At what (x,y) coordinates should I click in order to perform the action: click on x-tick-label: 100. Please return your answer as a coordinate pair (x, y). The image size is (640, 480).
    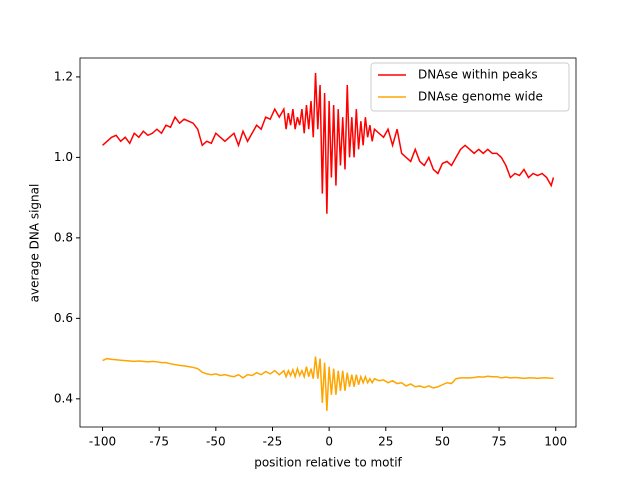
    Looking at the image, I should click on (555, 442).